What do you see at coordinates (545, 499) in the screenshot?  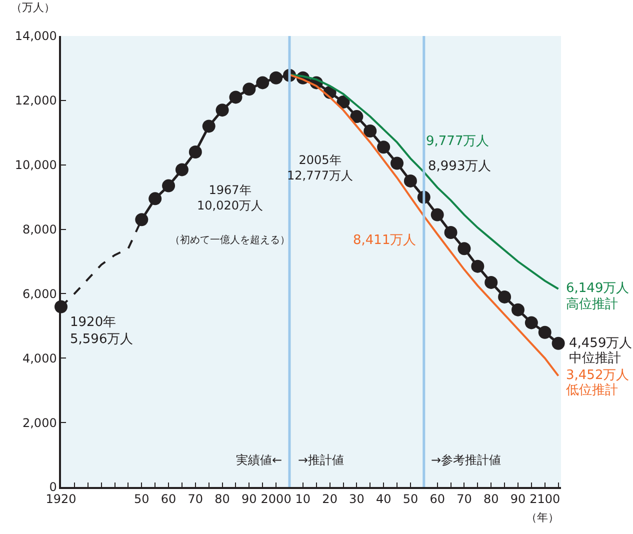 I see `x-tick-label: 2100` at bounding box center [545, 499].